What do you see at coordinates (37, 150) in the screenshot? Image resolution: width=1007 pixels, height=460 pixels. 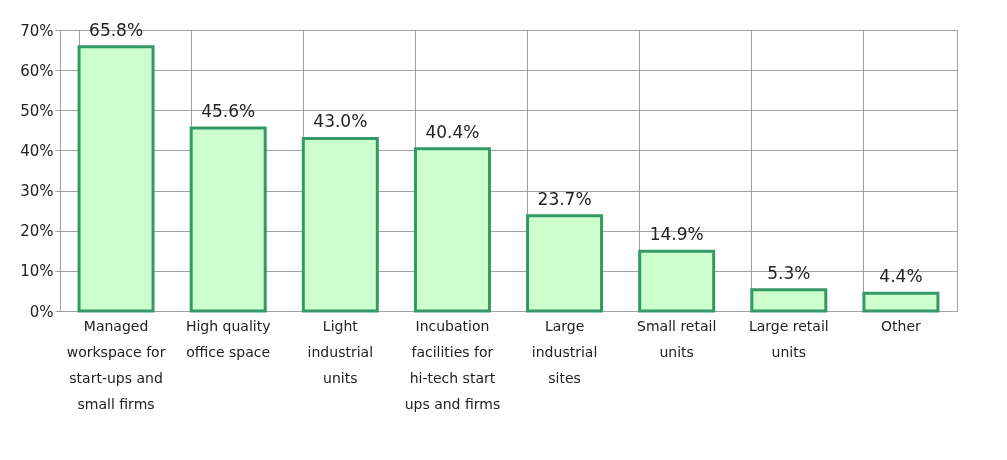 I see `y-tick-label: 40%` at bounding box center [37, 150].